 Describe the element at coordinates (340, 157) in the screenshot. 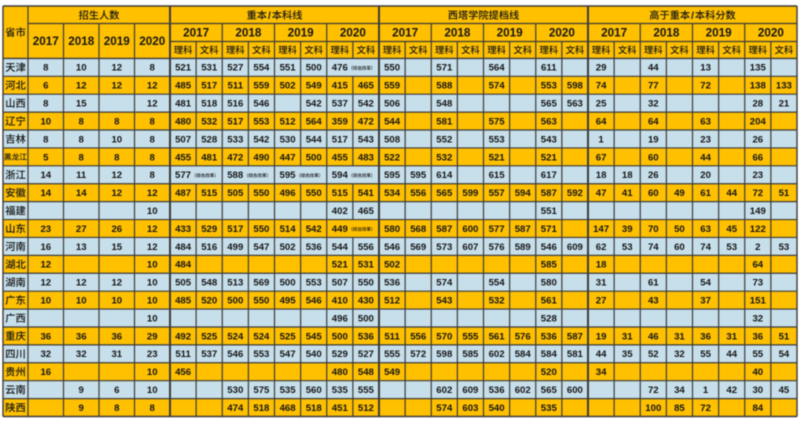

I see `svg-text: 455` at that location.